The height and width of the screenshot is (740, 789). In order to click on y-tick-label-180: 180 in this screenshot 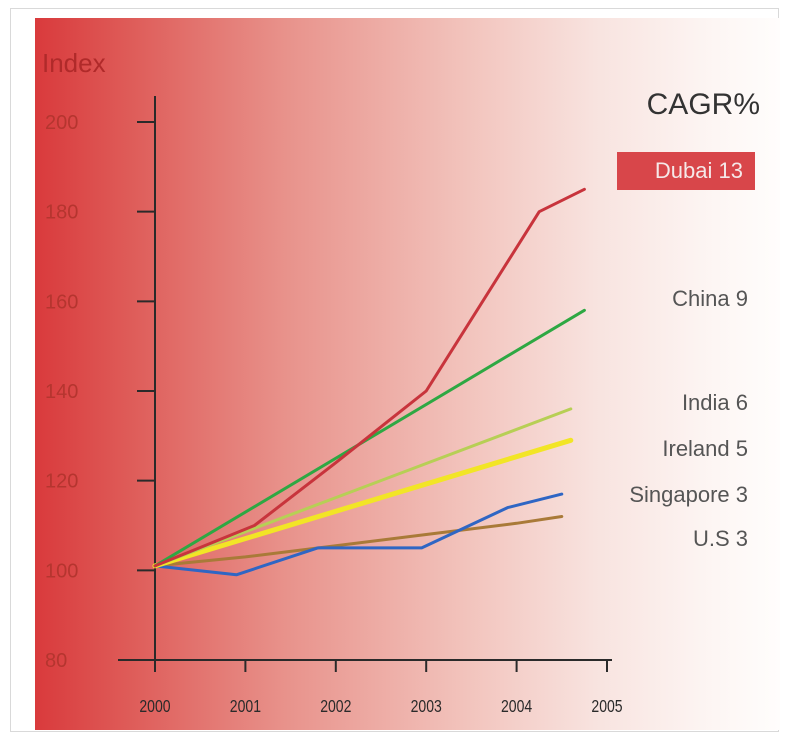, I will do `click(61, 213)`.